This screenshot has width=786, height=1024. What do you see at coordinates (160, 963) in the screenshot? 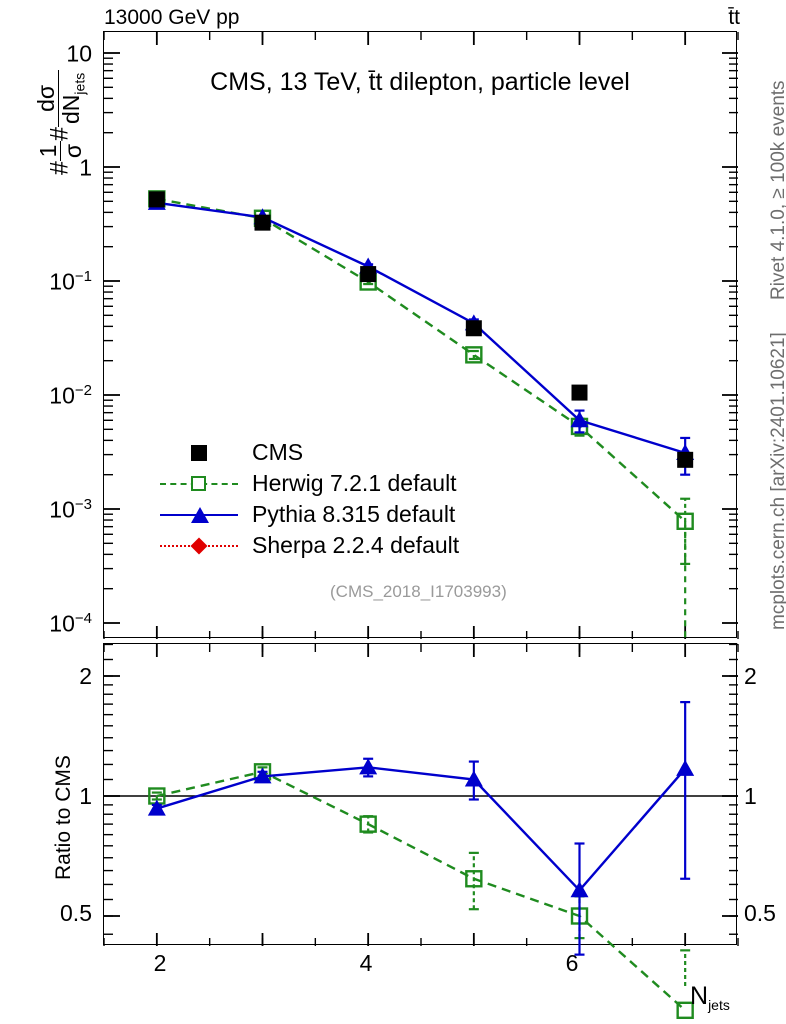
I see `x-tick-label-2: 2` at bounding box center [160, 963].